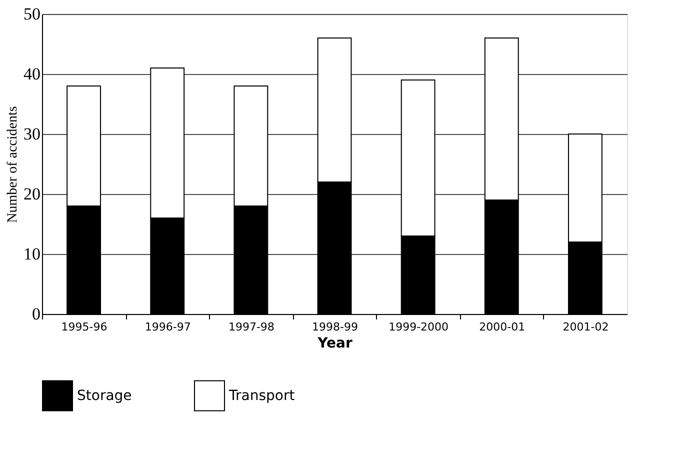 Image resolution: width=682 pixels, height=463 pixels. What do you see at coordinates (502, 327) in the screenshot?
I see `x-tick-label: 2000-01` at bounding box center [502, 327].